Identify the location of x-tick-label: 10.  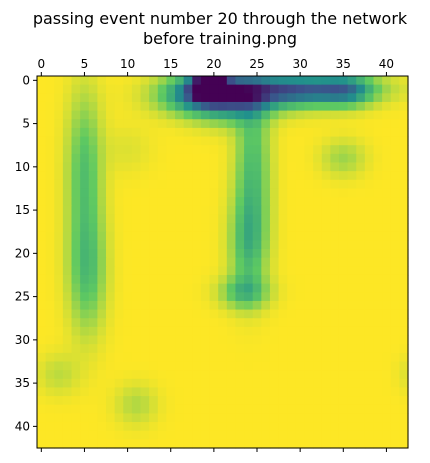
(127, 64).